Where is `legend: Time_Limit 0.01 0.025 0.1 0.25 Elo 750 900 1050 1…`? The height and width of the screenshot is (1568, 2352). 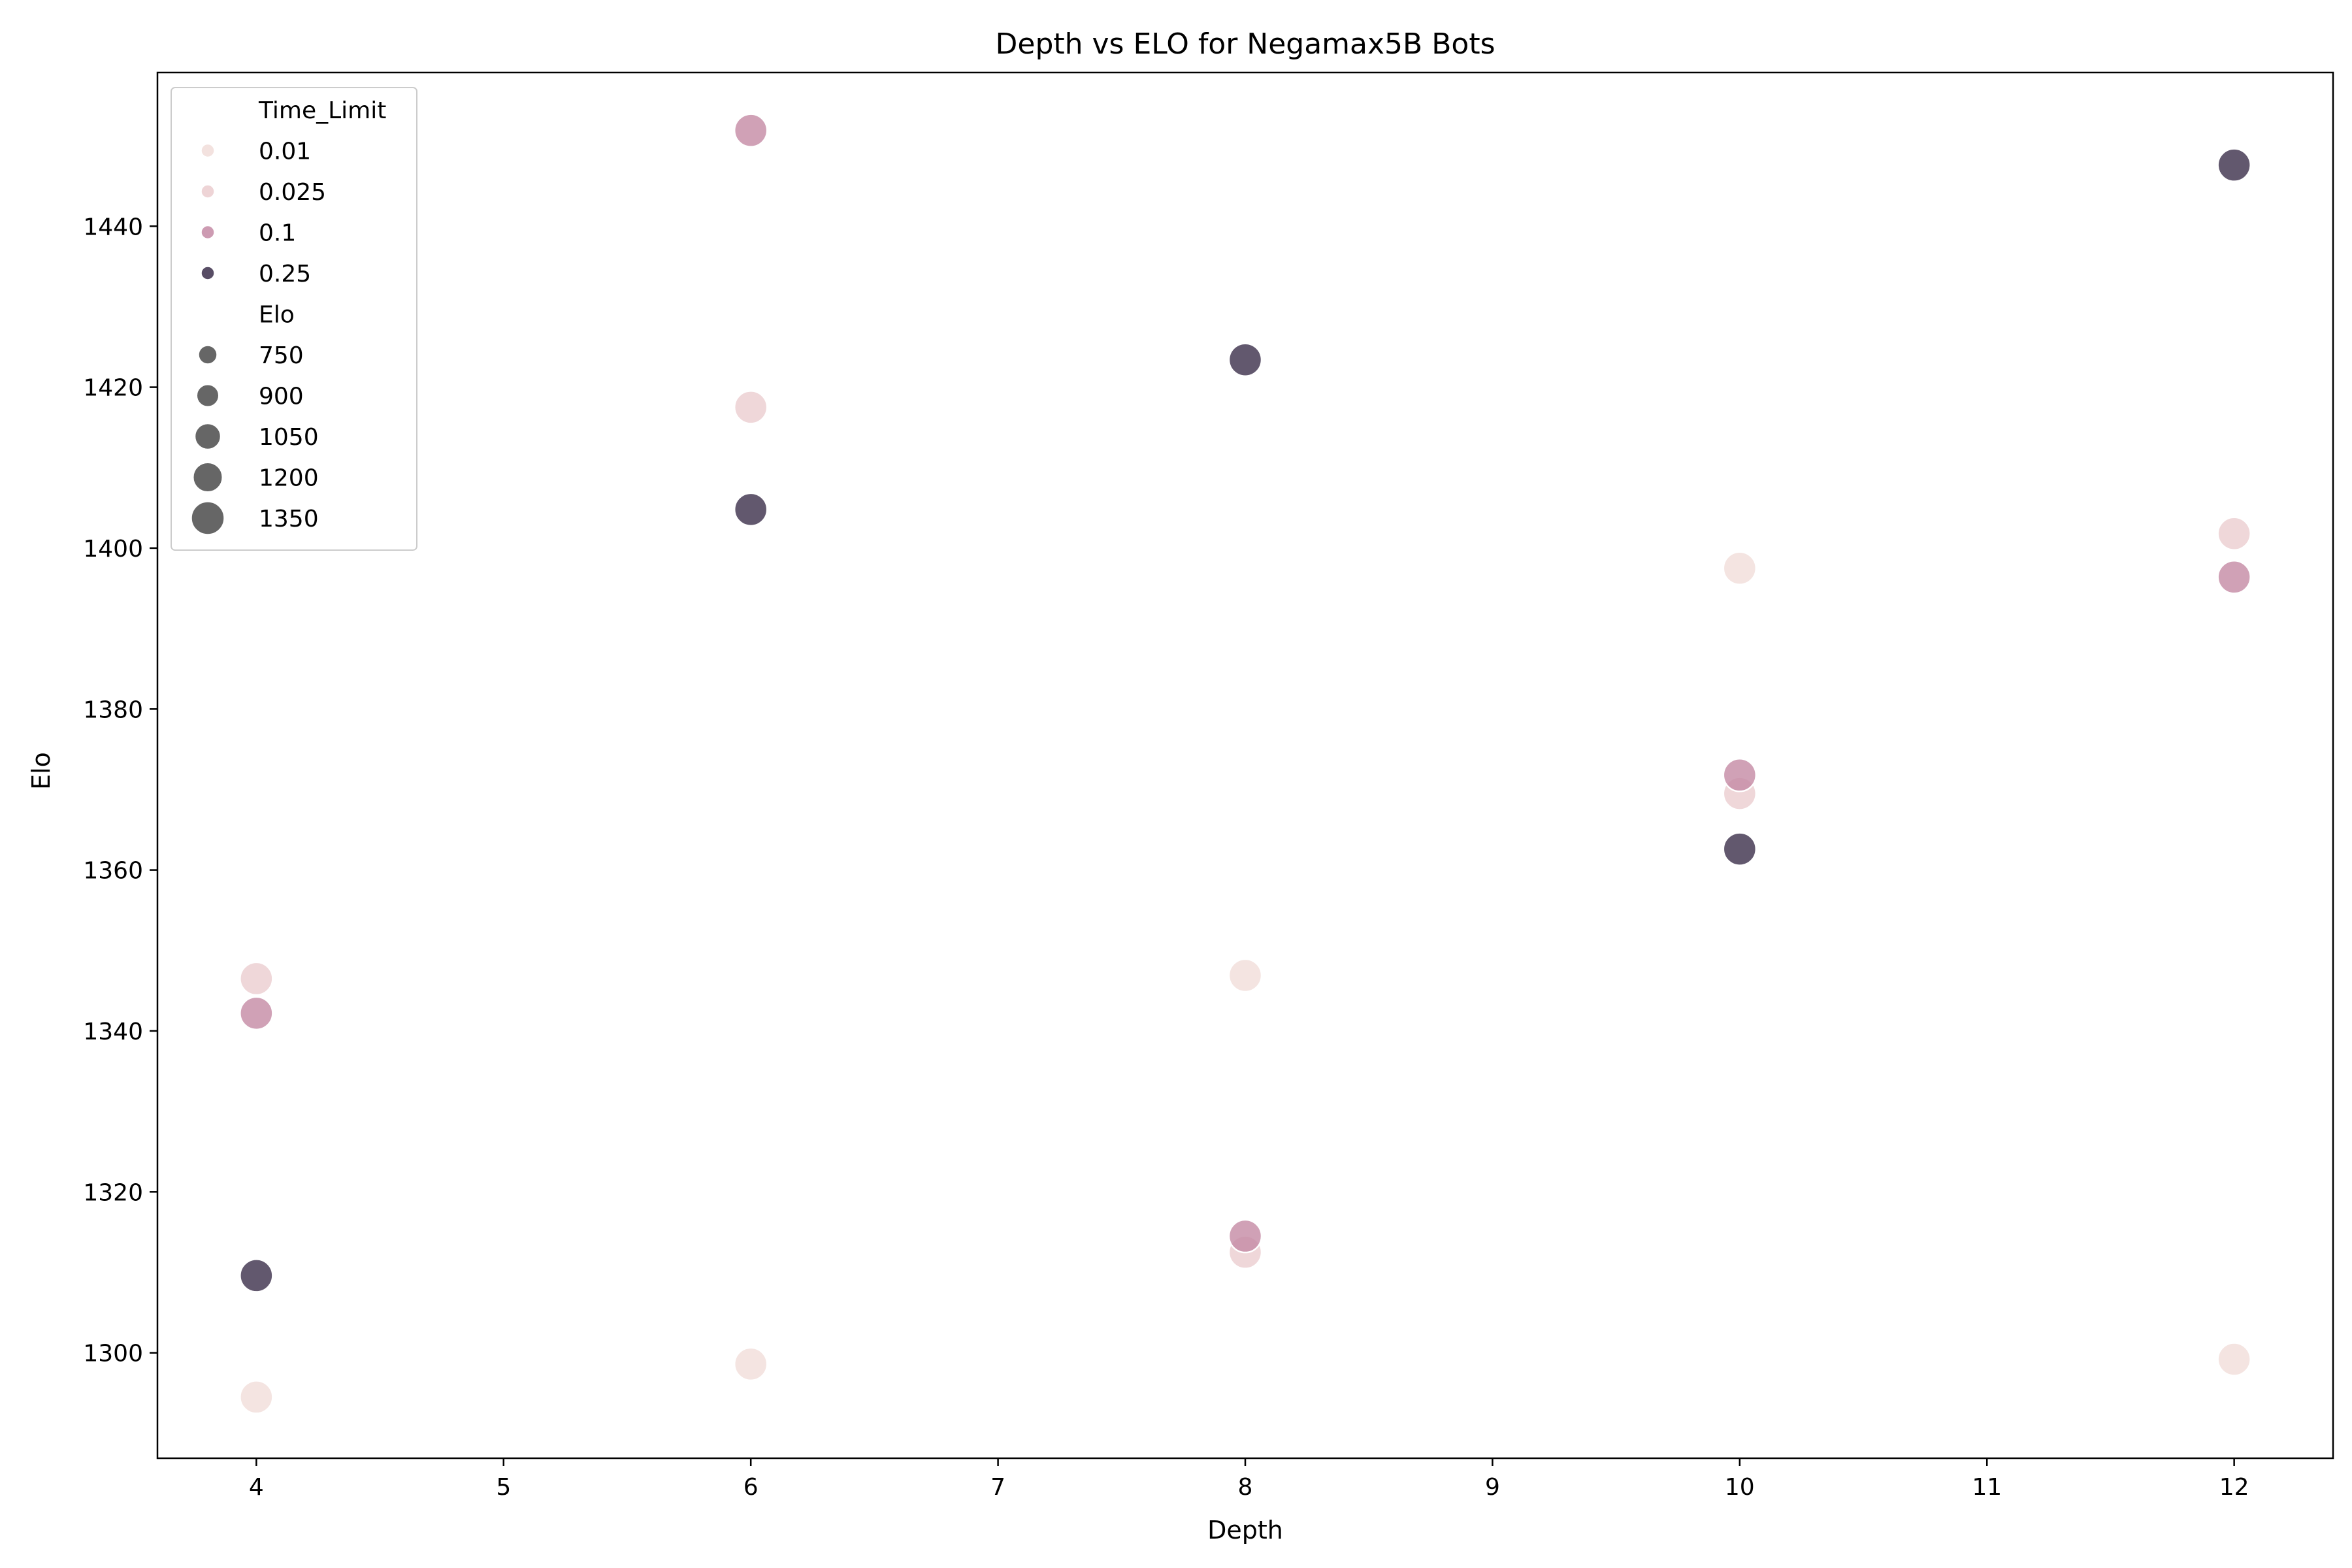
legend: Time_Limit 0.01 0.025 0.1 0.25 Elo 750 900 1050 1… is located at coordinates (294, 319).